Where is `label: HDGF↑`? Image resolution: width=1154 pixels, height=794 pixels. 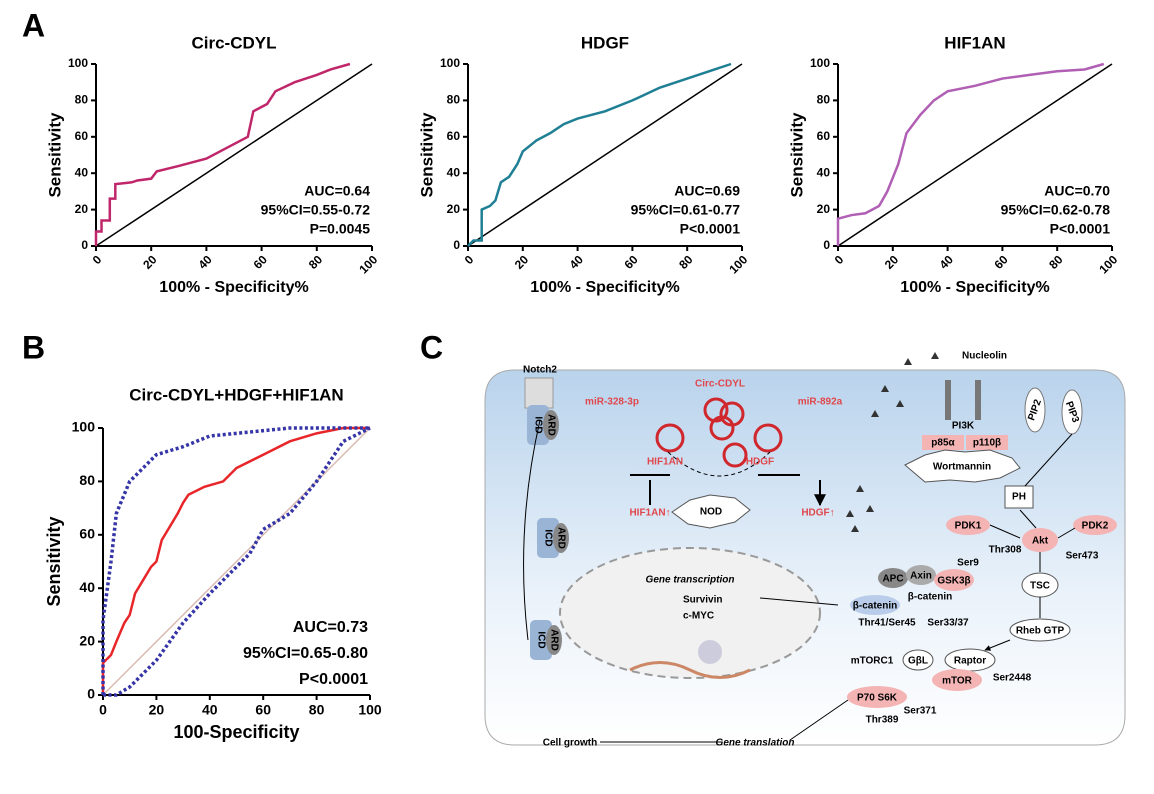
label: HDGF↑ is located at coordinates (817, 513).